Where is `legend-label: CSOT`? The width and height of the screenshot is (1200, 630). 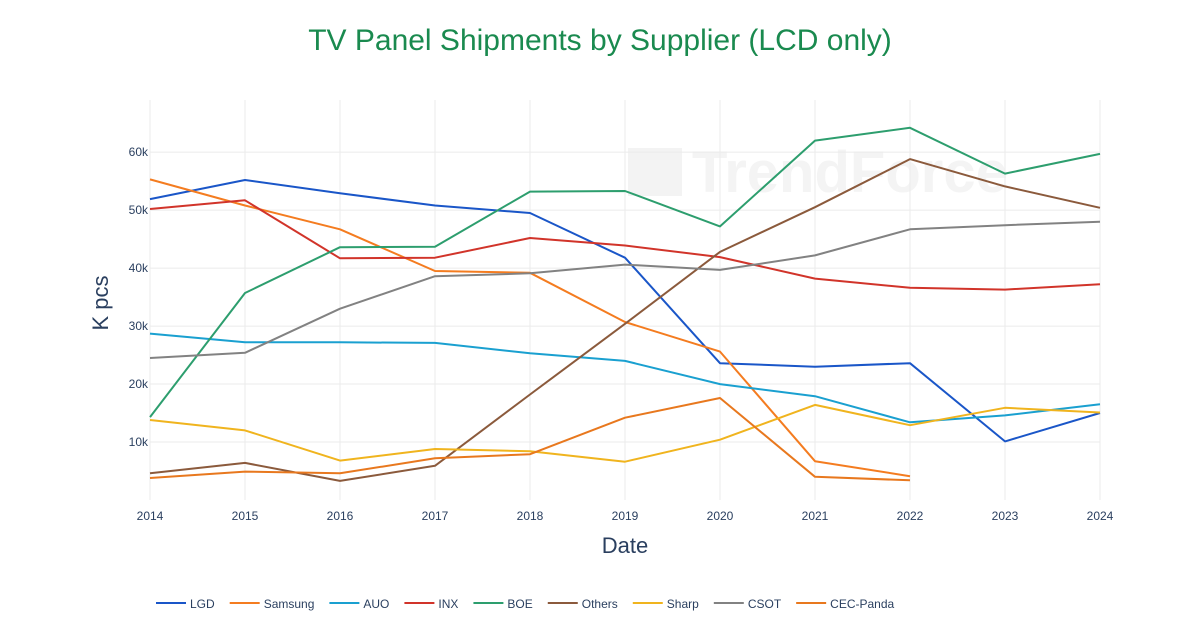
legend-label: CSOT is located at coordinates (765, 604).